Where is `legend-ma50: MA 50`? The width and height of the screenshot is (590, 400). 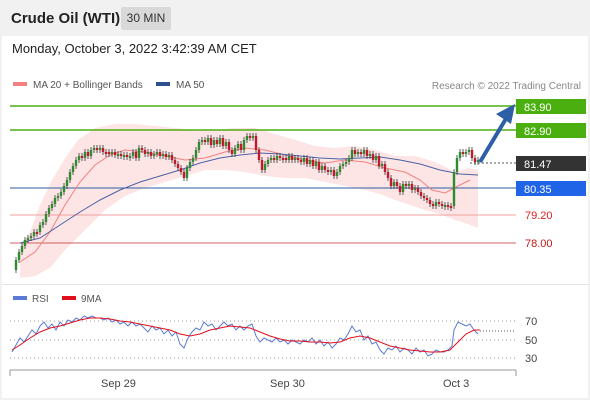
legend-ma50: MA 50 is located at coordinates (180, 85).